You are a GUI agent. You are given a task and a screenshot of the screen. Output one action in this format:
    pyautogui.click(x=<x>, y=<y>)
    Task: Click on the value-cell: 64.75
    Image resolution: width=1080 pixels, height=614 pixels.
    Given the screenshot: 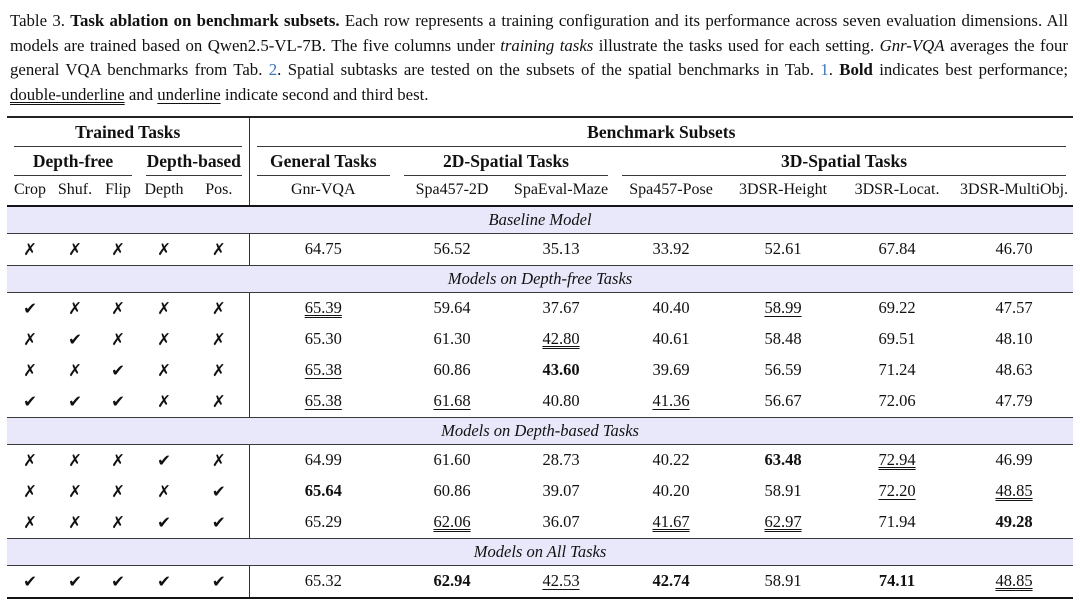 What is the action you would take?
    pyautogui.click(x=323, y=249)
    